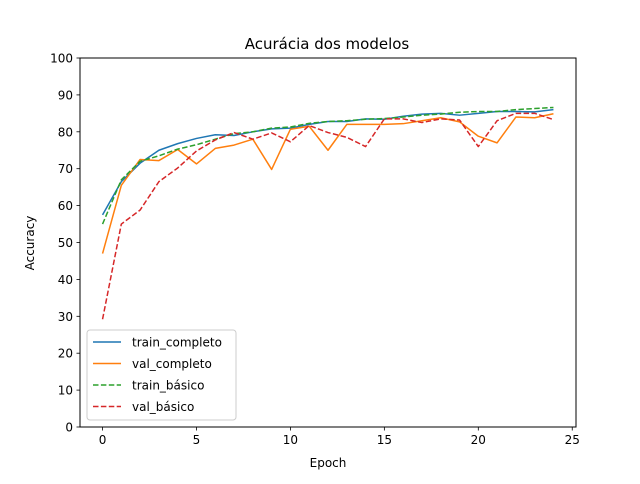  Describe the element at coordinates (339, 437) in the screenshot. I see `x-axis-ticks: 0 5 10 15 20 25` at that location.